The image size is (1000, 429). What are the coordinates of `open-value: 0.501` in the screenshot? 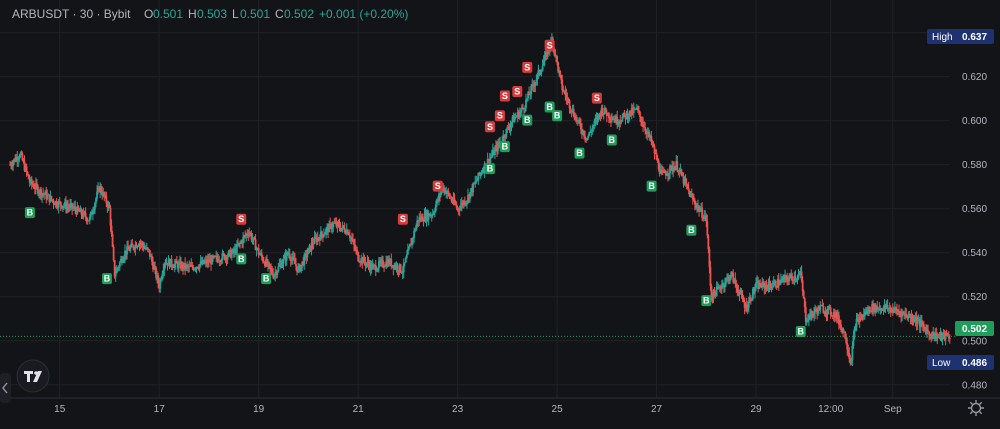 It's located at (168, 14).